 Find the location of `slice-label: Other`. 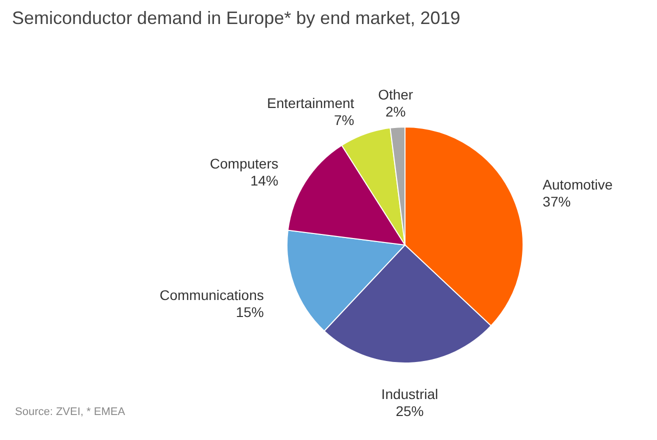

slice-label: Other is located at coordinates (396, 94).